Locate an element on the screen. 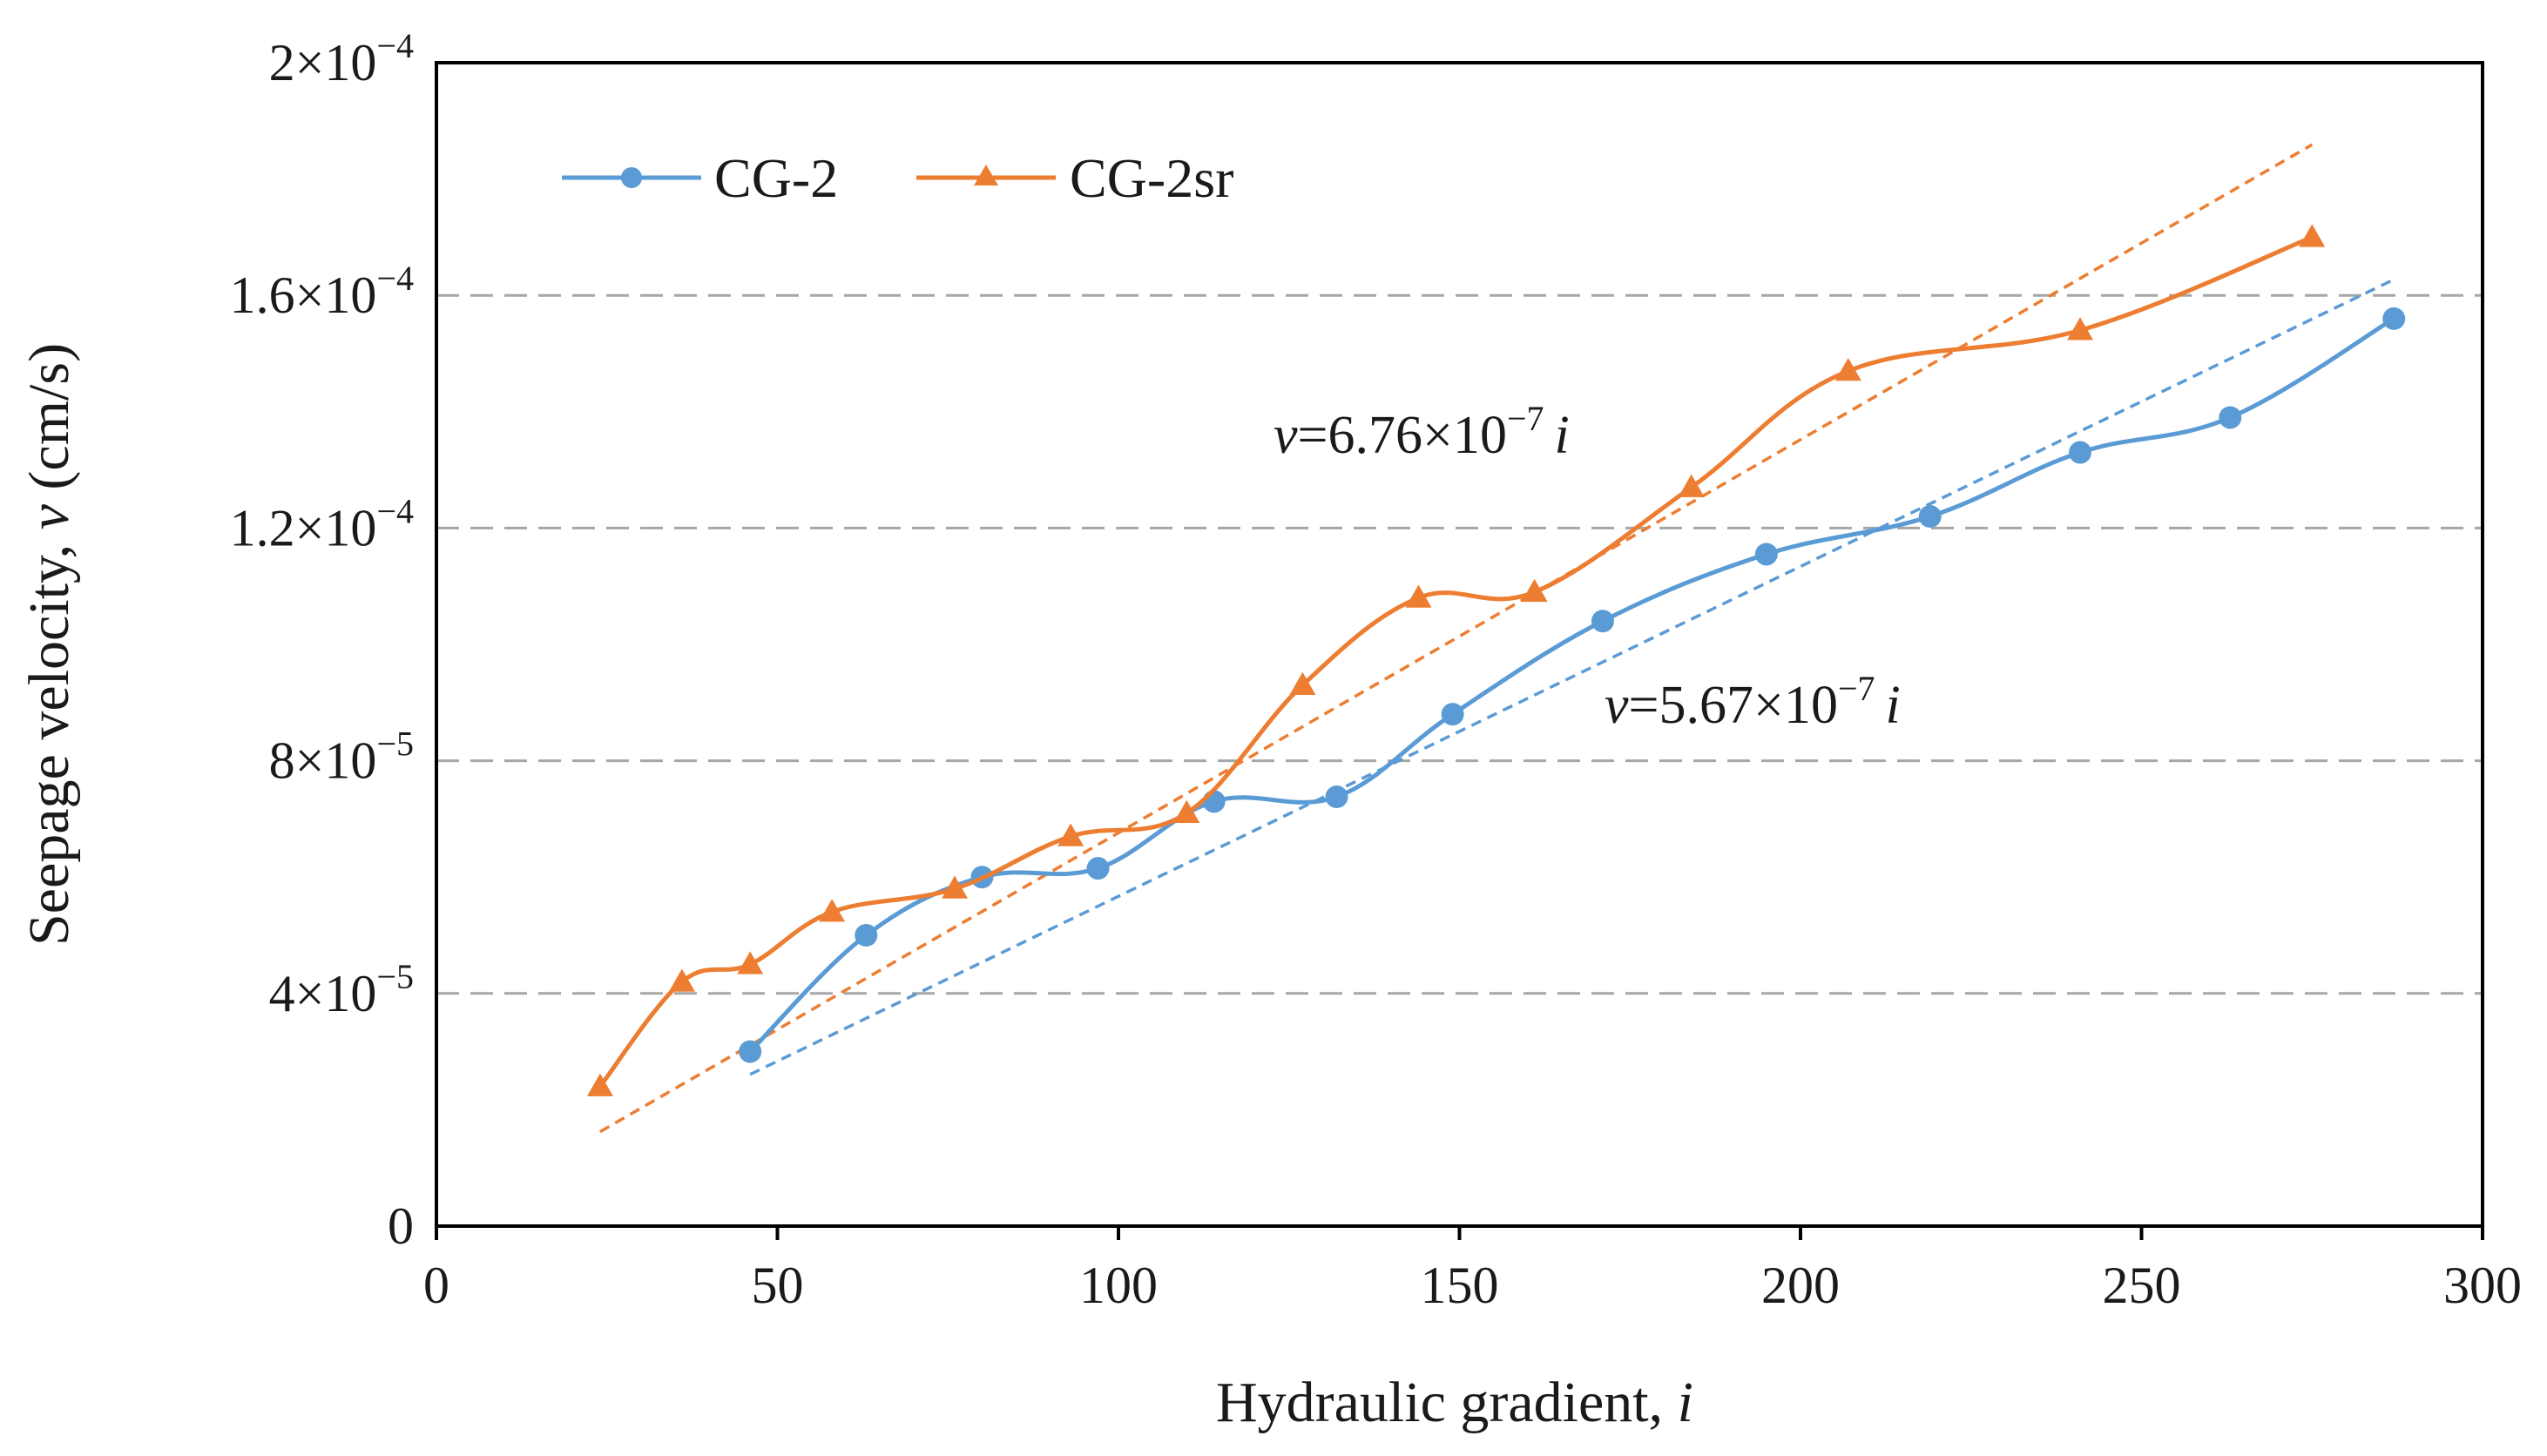  trendline-label-cg2sr: v=6.76×10−7 i is located at coordinates (1422, 432).